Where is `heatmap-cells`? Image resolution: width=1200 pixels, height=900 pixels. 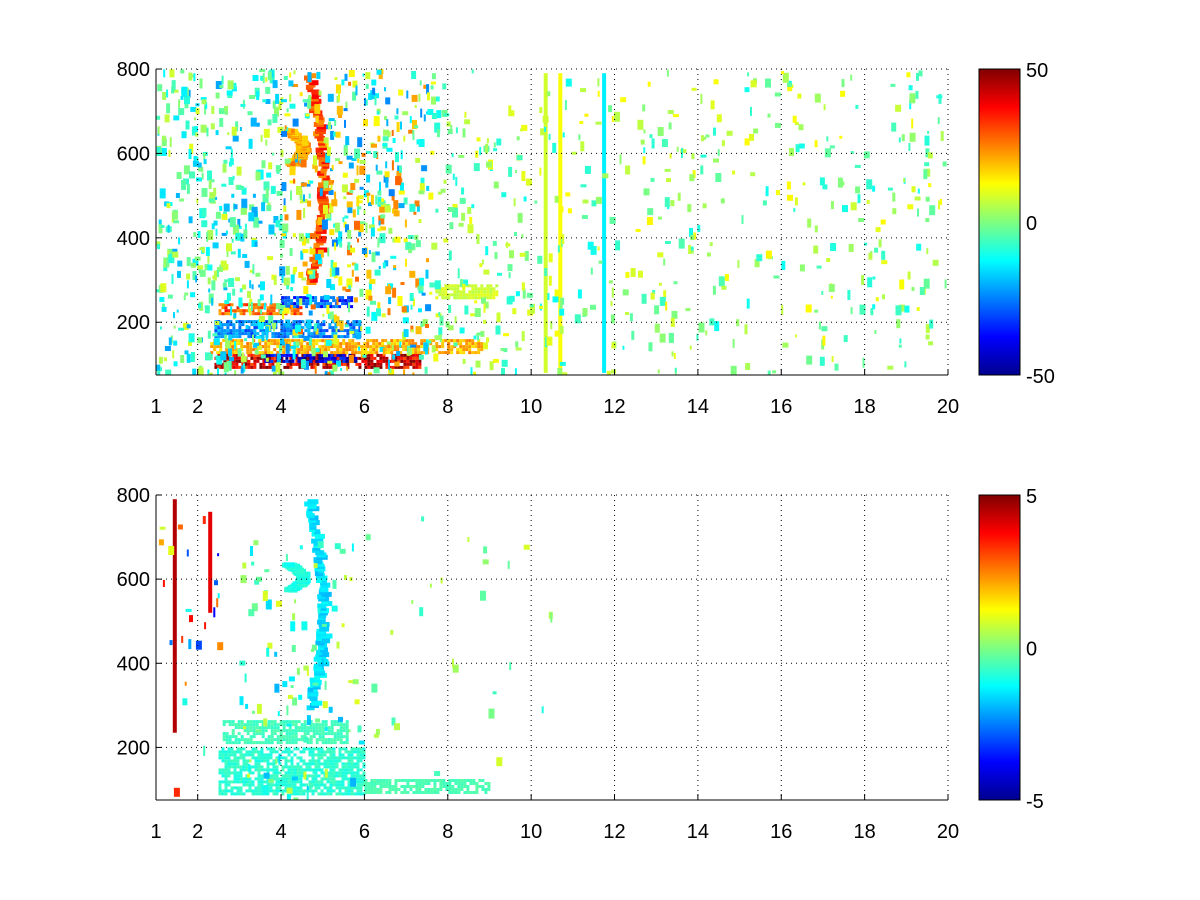 heatmap-cells is located at coordinates (355, 649).